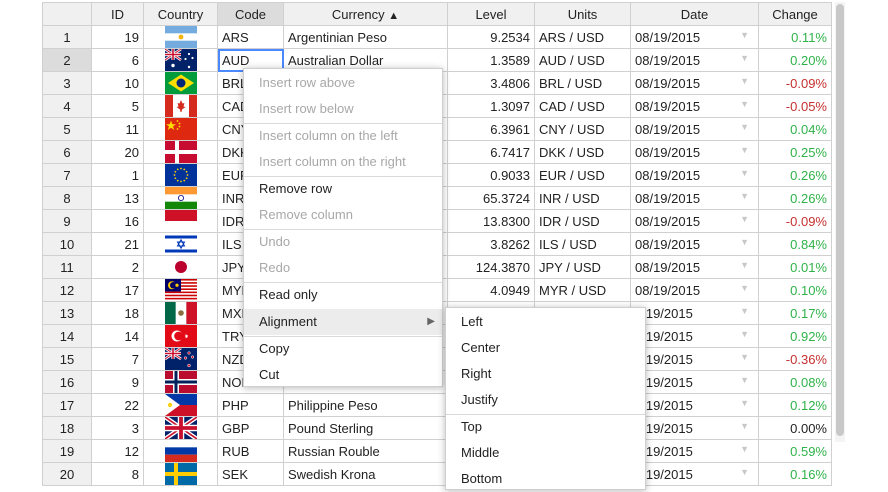 Image resolution: width=888 pixels, height=492 pixels. Describe the element at coordinates (250, 14) in the screenshot. I see `column-header-code: Code` at that location.